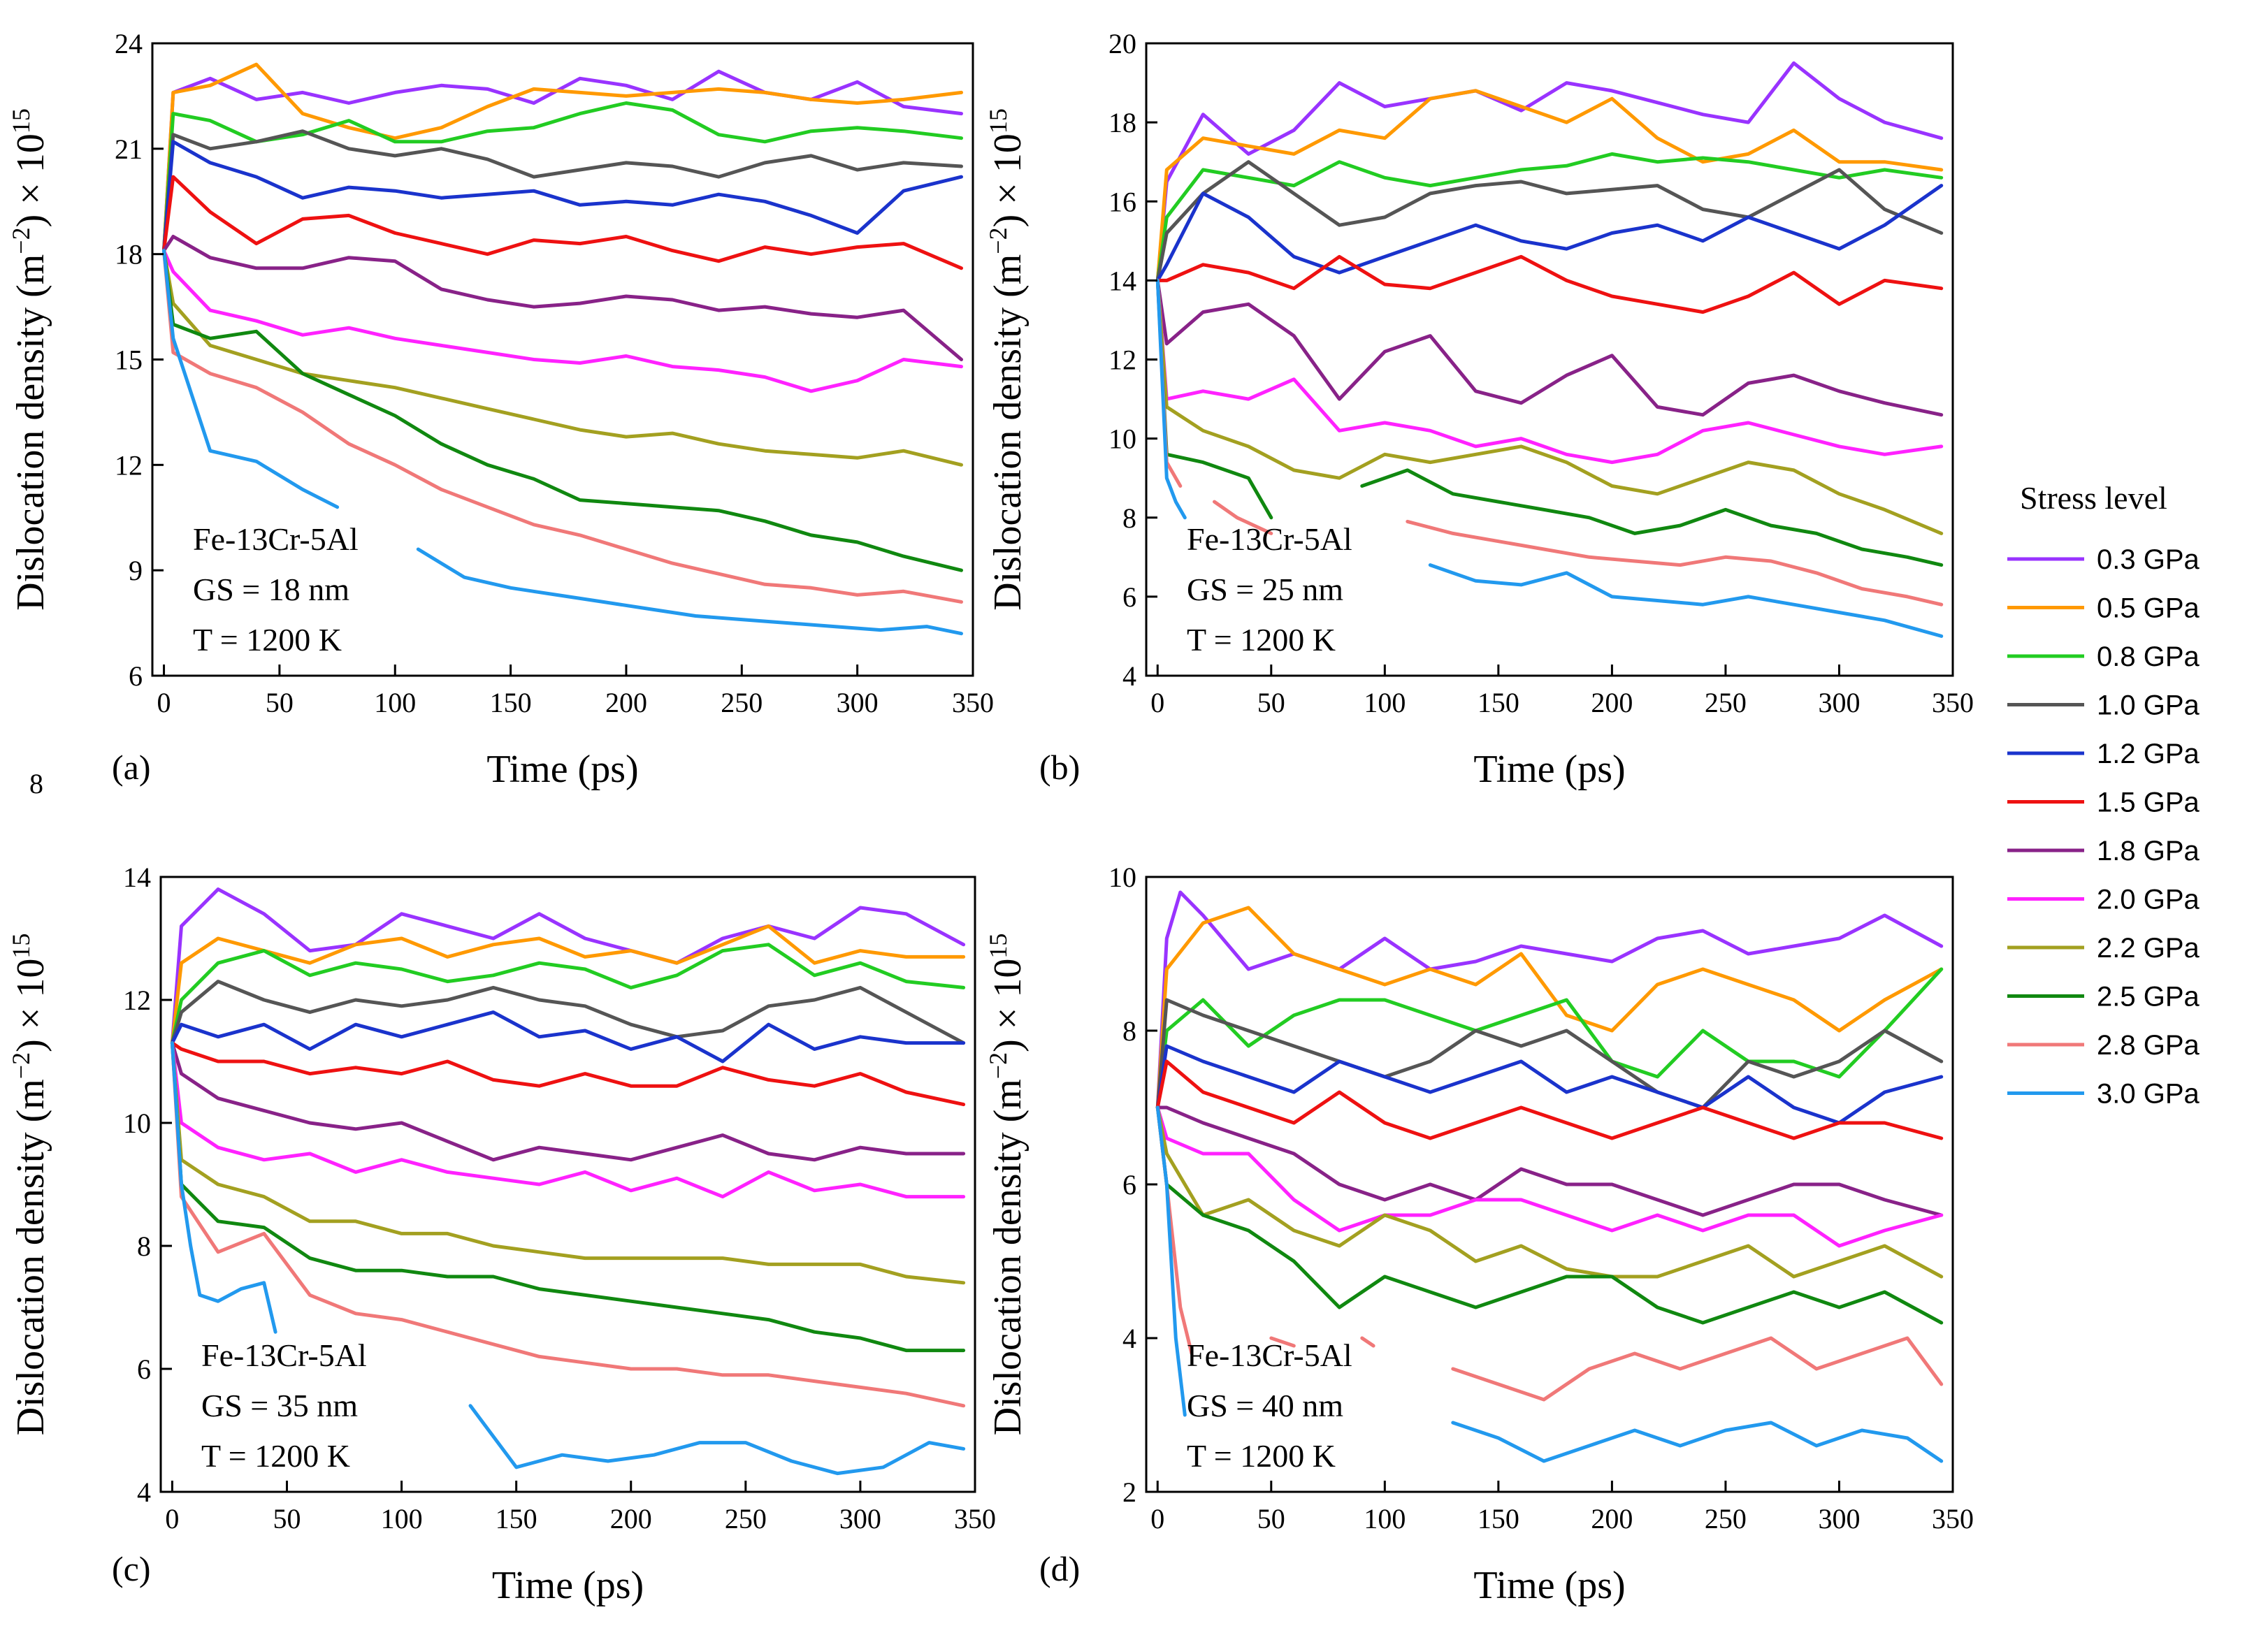  What do you see at coordinates (144, 1492) in the screenshot?
I see `y-tick-label: 4` at bounding box center [144, 1492].